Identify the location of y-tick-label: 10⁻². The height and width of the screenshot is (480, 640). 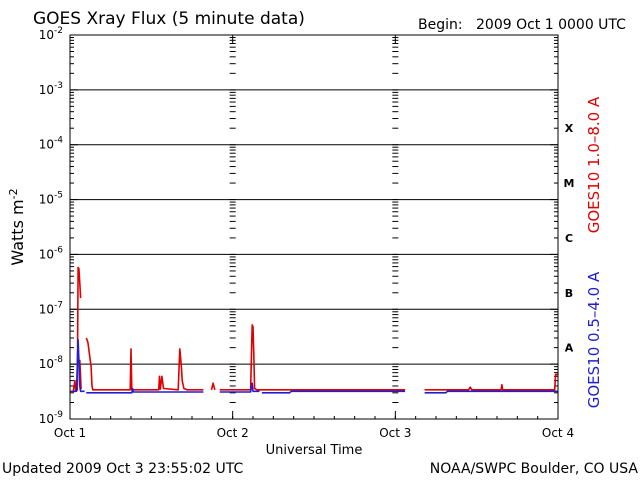
(51, 34).